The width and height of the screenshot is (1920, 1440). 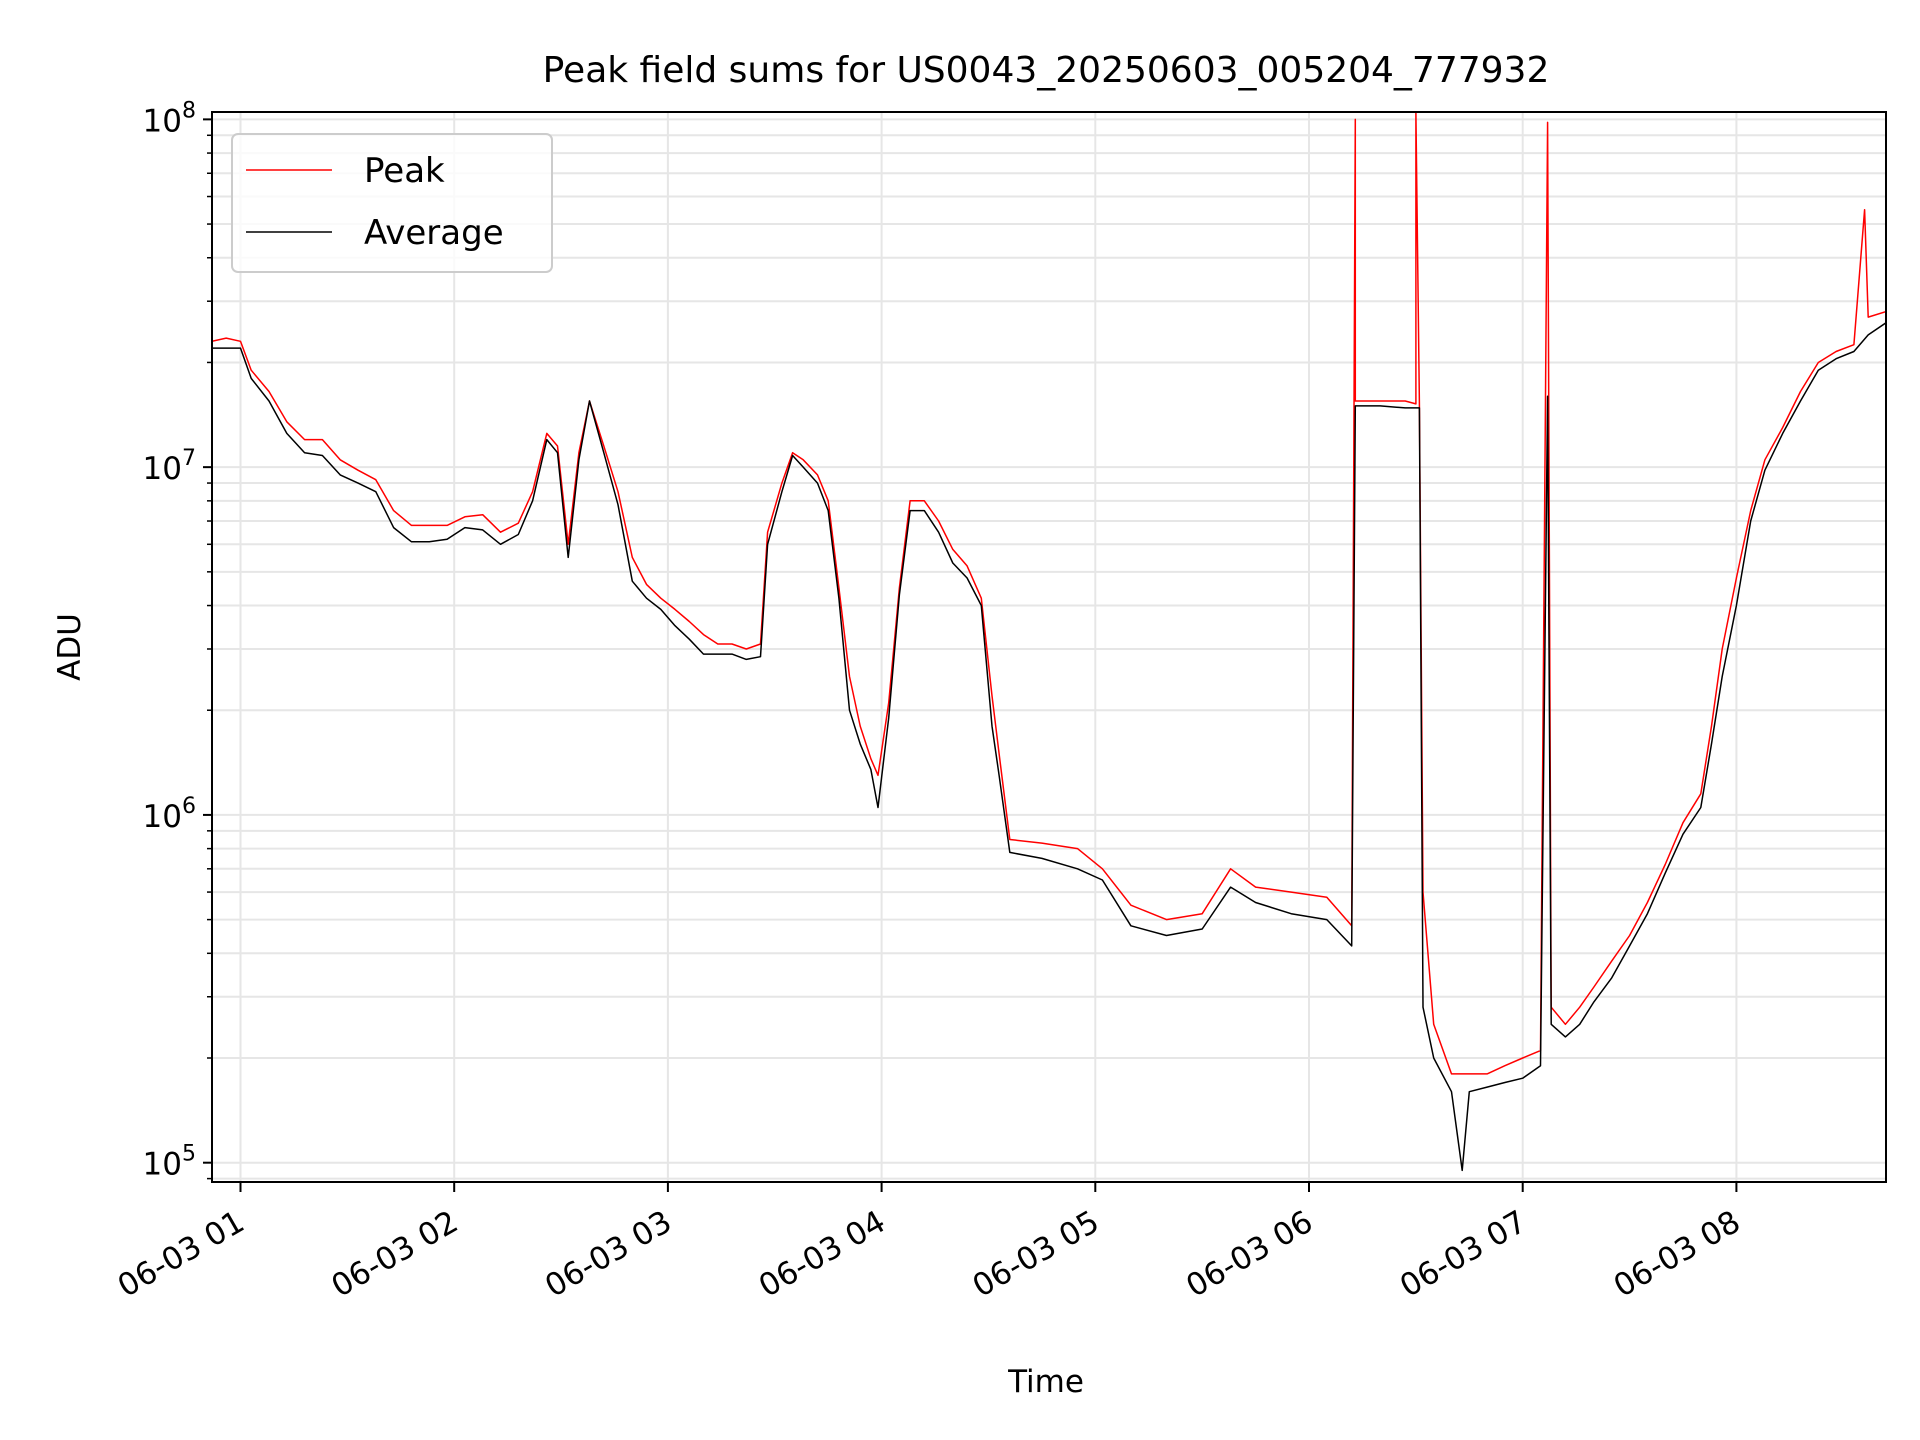 What do you see at coordinates (1045, 1382) in the screenshot?
I see `x-axis-label: Time` at bounding box center [1045, 1382].